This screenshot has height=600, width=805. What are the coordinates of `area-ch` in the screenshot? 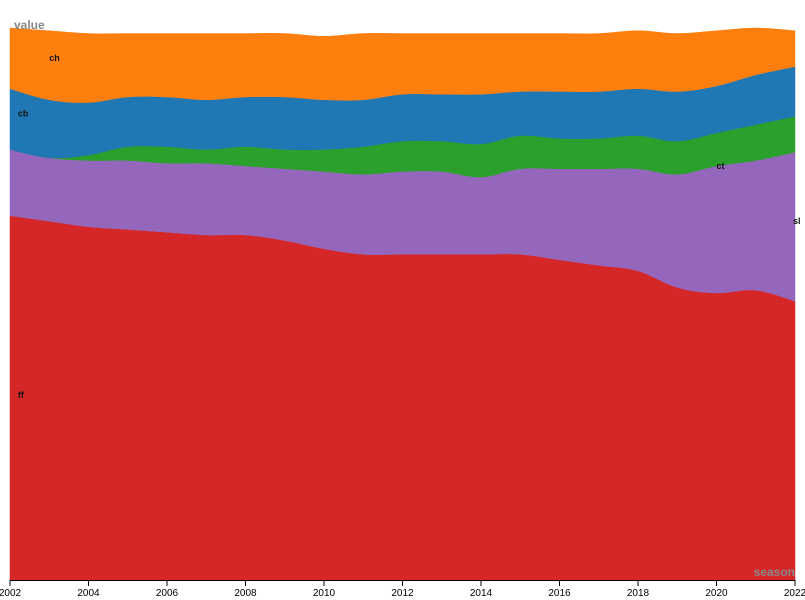 It's located at (402, 65).